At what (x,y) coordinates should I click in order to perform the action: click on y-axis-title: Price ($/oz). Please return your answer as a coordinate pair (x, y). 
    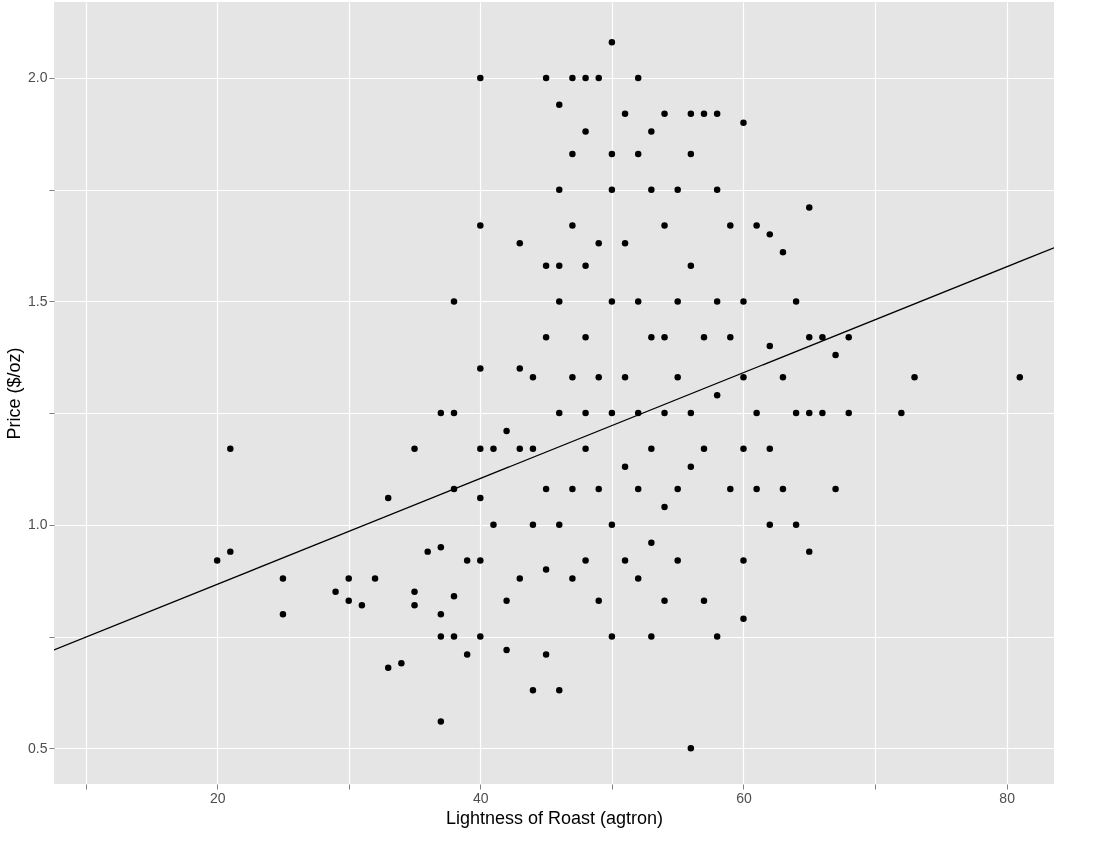
    Looking at the image, I should click on (14, 393).